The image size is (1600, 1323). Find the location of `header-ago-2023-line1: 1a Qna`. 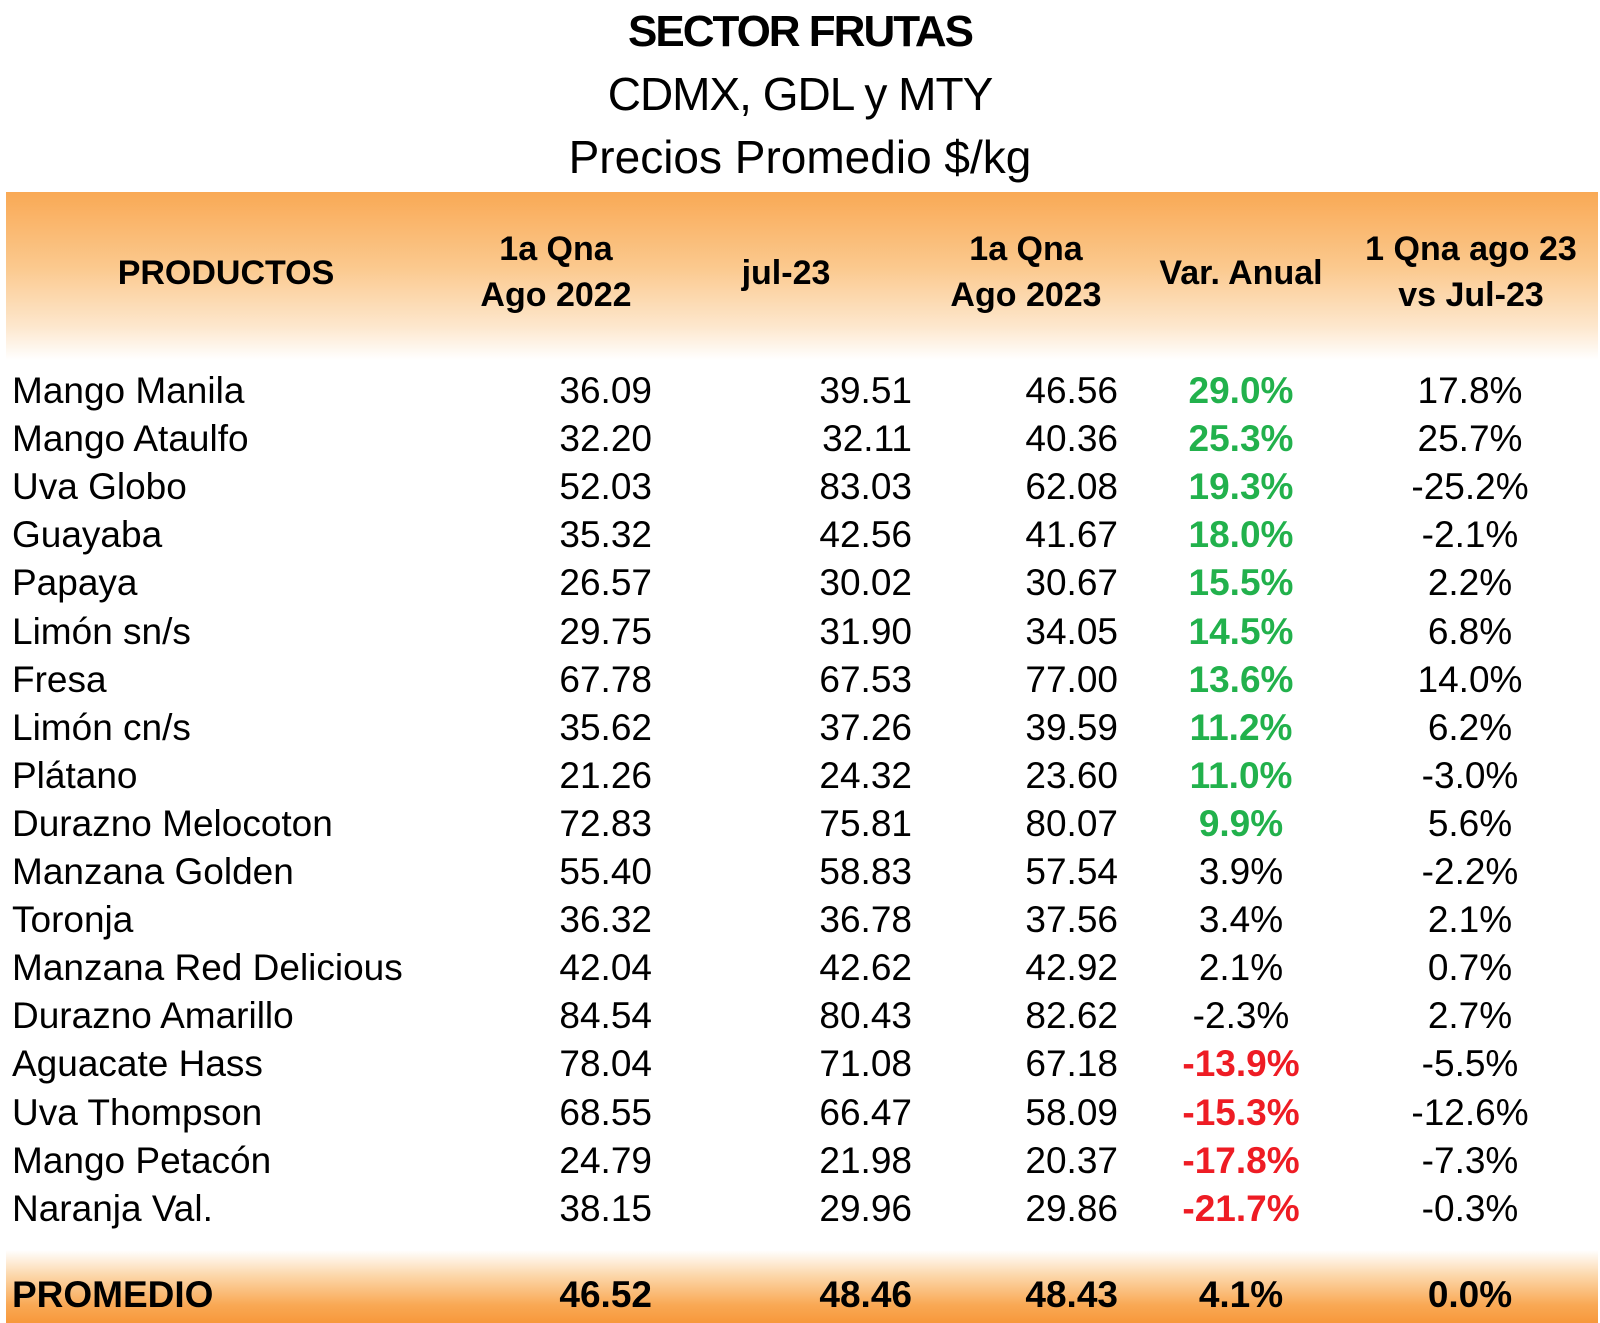

header-ago-2023-line1: 1a Qna is located at coordinates (1026, 249).